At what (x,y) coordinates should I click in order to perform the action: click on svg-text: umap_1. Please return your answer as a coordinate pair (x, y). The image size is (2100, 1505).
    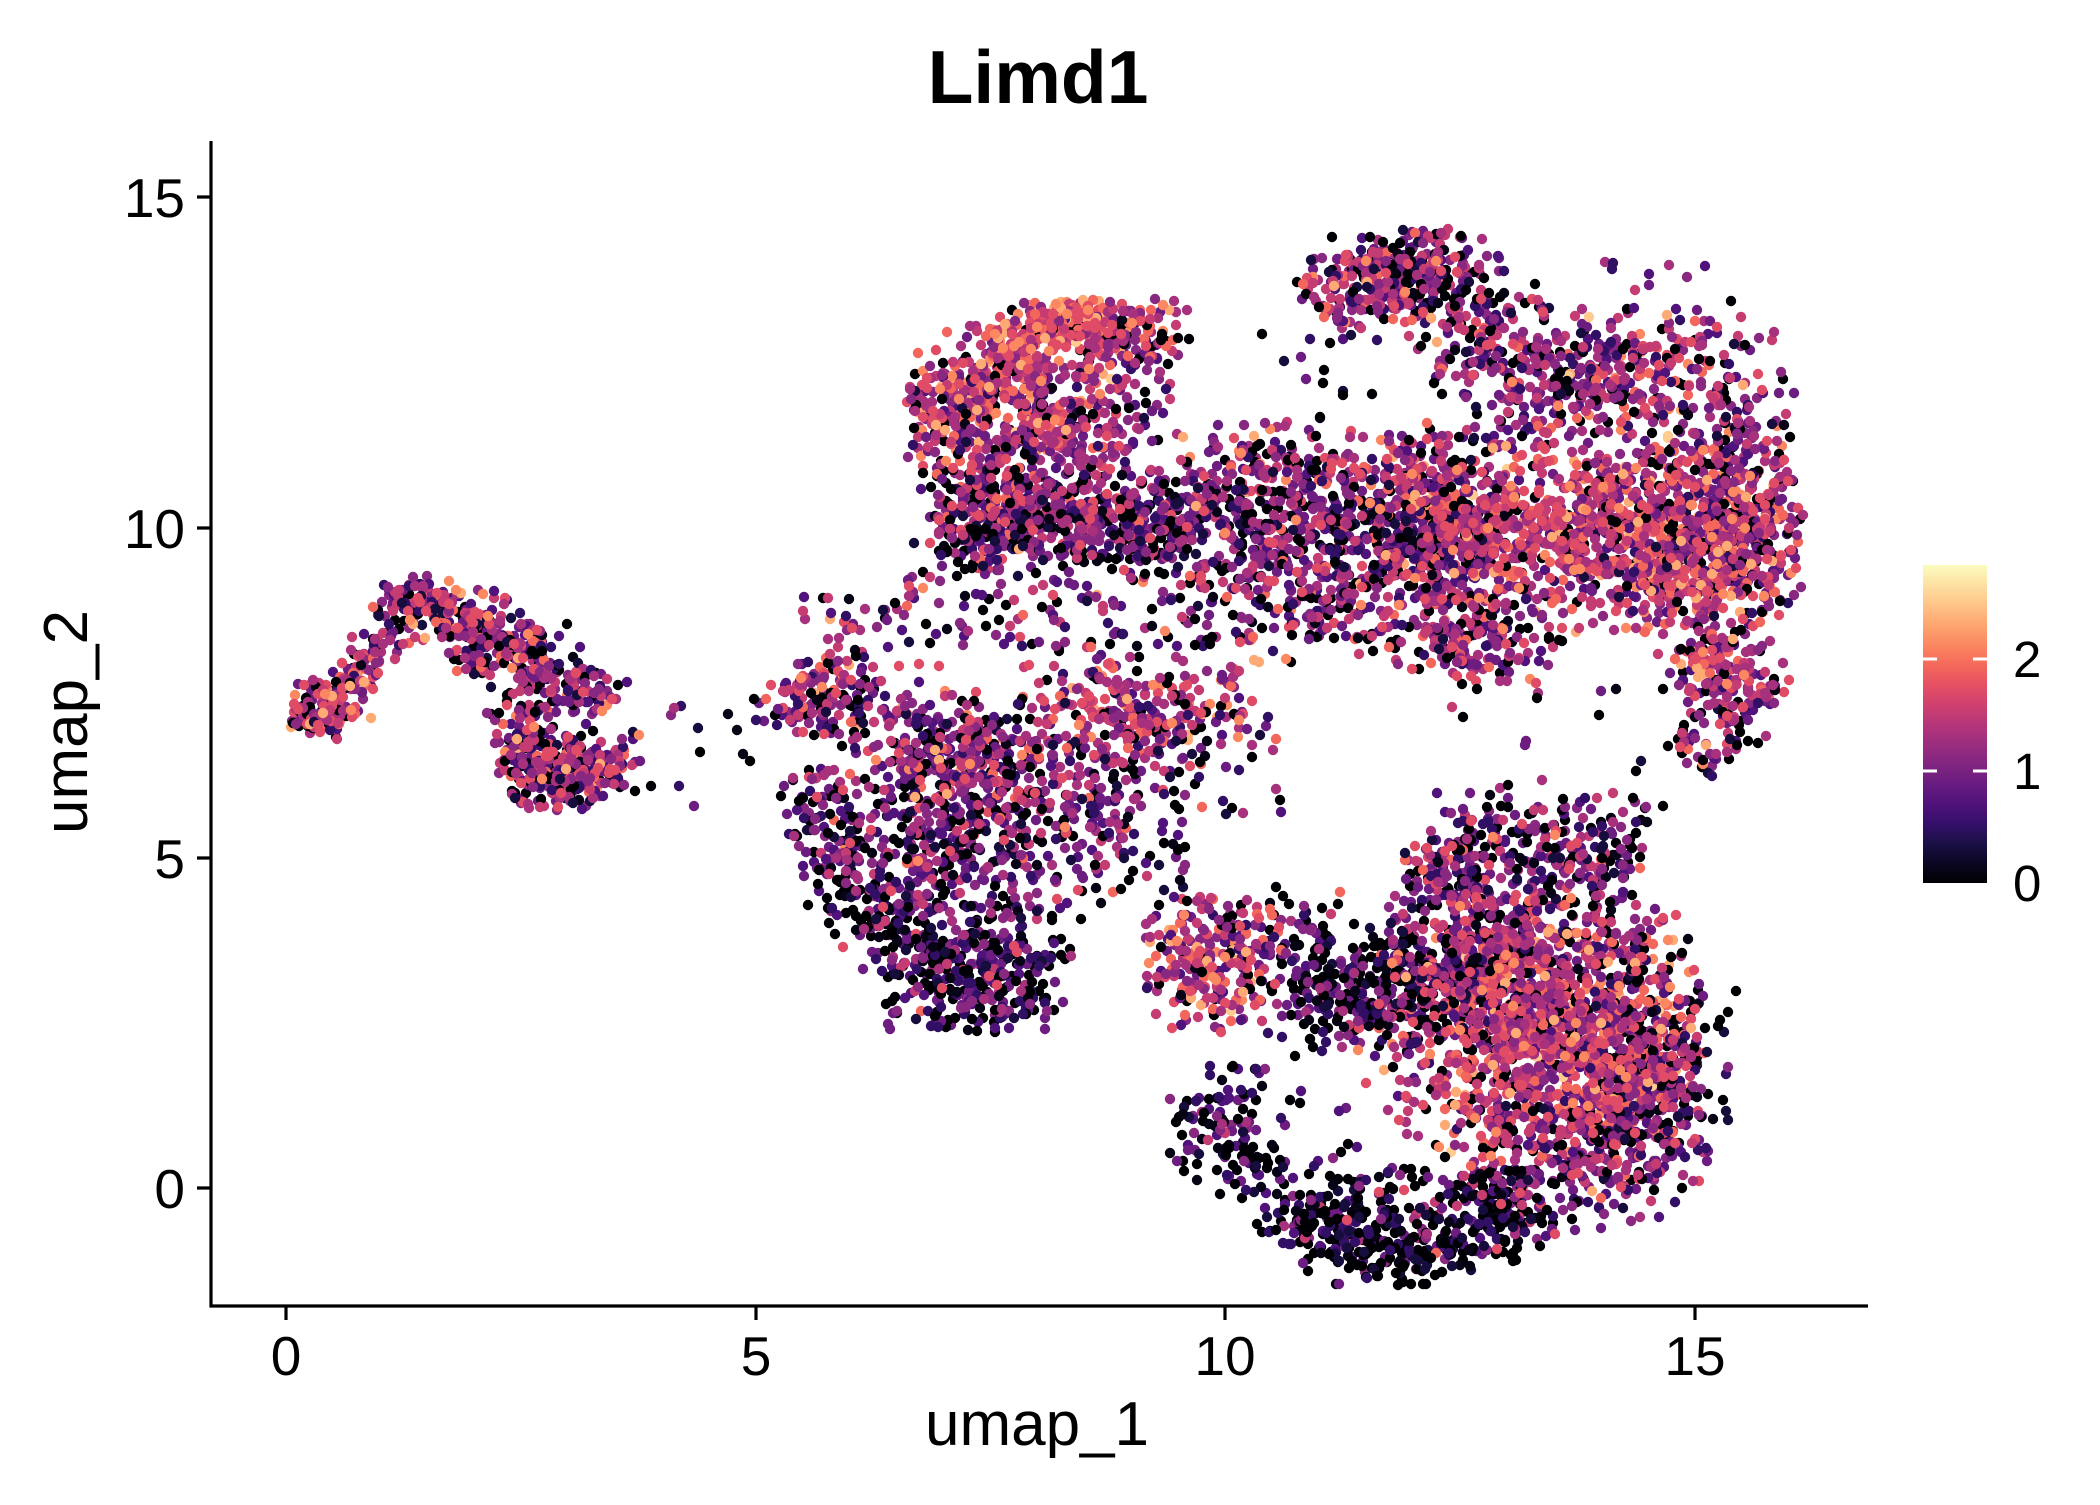
    Looking at the image, I should click on (1037, 1424).